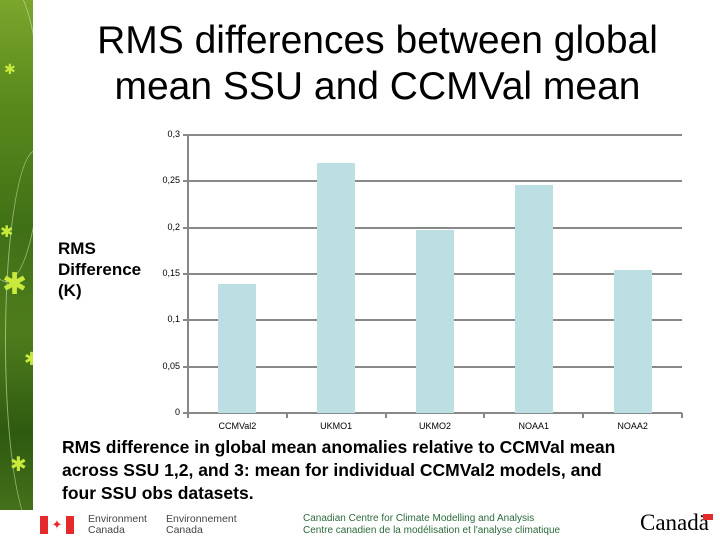 Image resolution: width=720 pixels, height=540 pixels. What do you see at coordinates (171, 180) in the screenshot?
I see `y-tick-label: 0,25` at bounding box center [171, 180].